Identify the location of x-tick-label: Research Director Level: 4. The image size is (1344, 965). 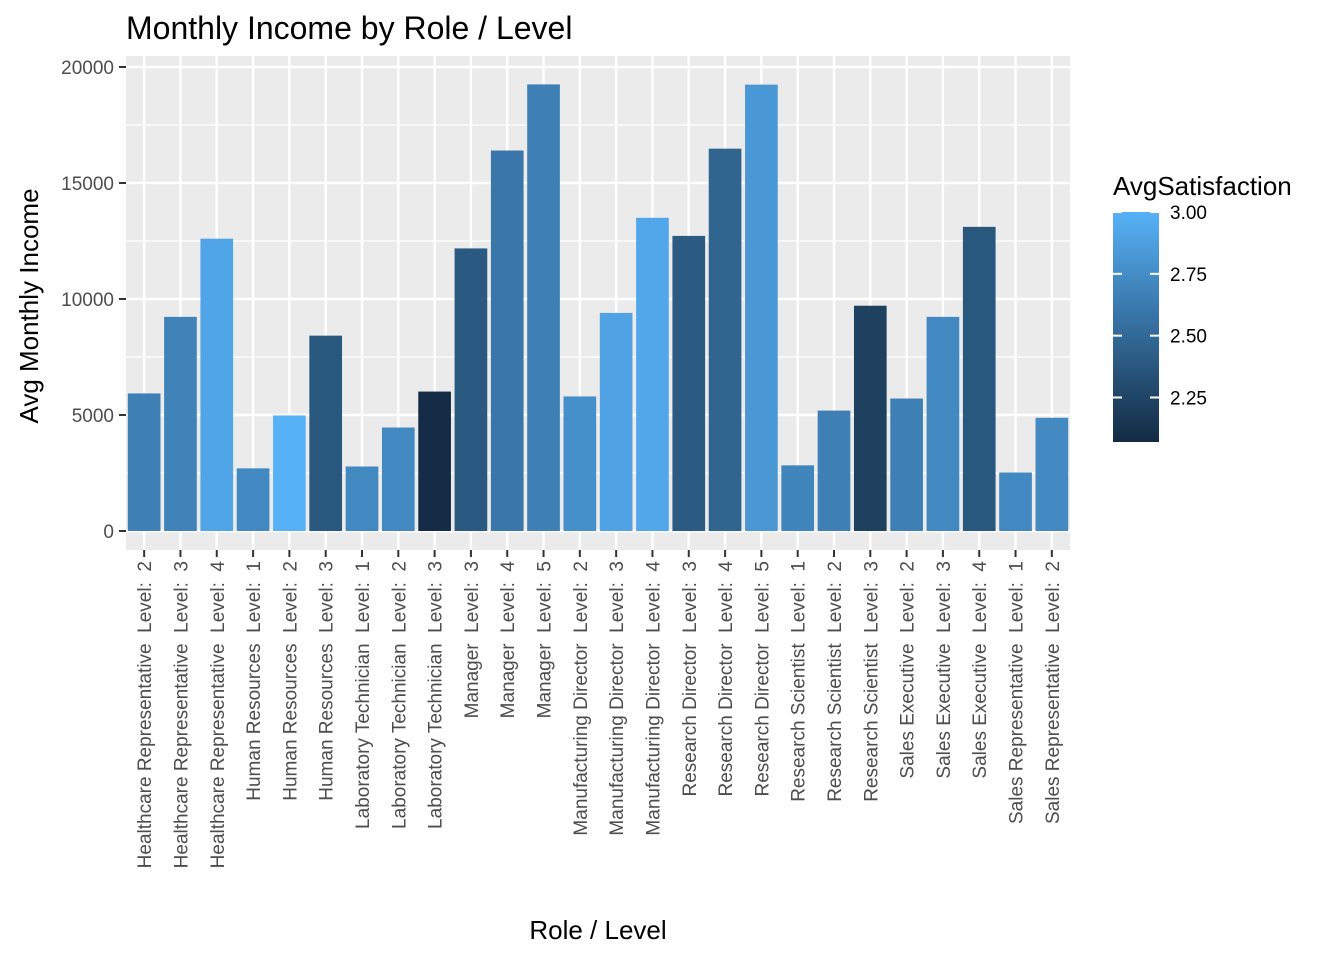
(726, 679).